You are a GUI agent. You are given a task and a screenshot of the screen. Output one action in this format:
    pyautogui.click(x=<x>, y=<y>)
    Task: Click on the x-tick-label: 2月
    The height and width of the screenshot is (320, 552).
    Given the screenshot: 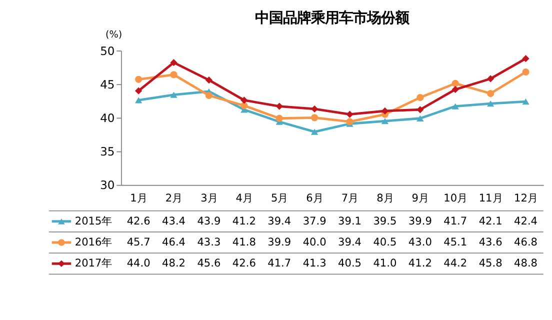 What is the action you would take?
    pyautogui.click(x=174, y=198)
    